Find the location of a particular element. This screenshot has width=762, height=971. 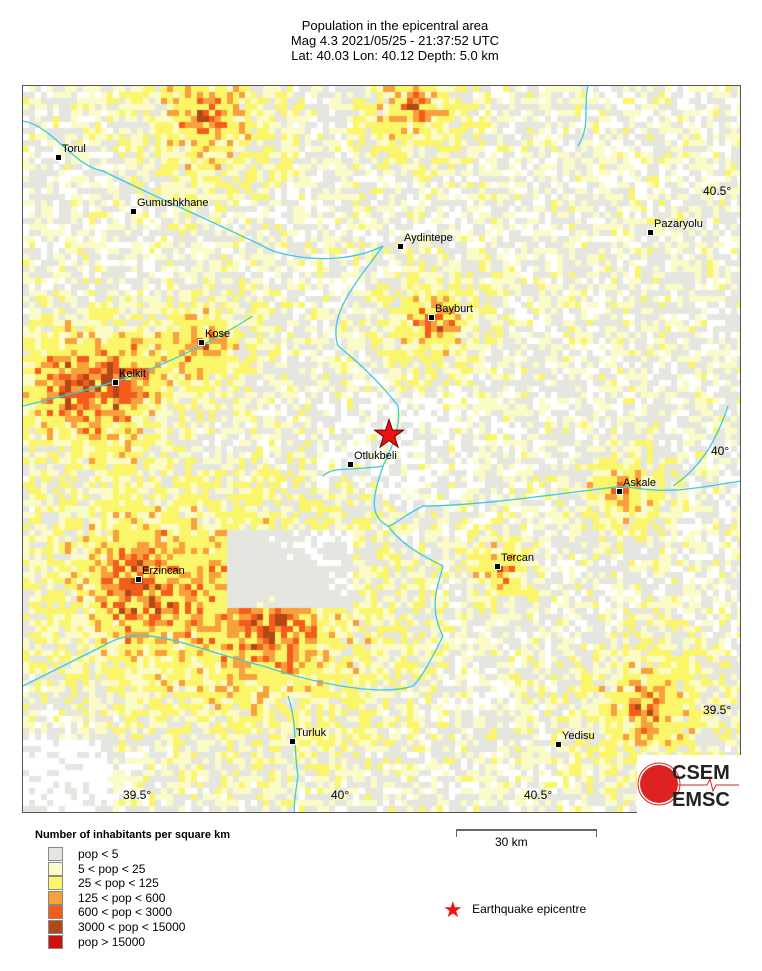

legend-title: Number of inhabitants per square km is located at coordinates (132, 835).